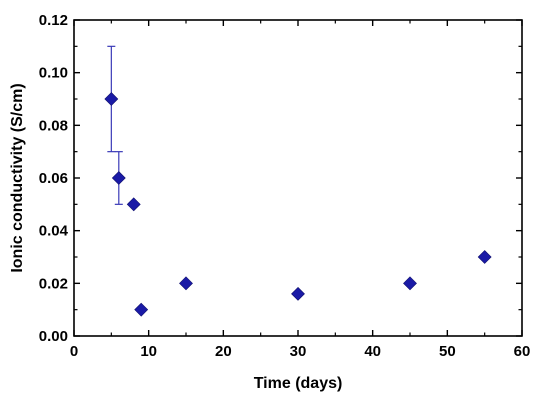  What do you see at coordinates (74, 351) in the screenshot?
I see `x-tick-label: 0` at bounding box center [74, 351].